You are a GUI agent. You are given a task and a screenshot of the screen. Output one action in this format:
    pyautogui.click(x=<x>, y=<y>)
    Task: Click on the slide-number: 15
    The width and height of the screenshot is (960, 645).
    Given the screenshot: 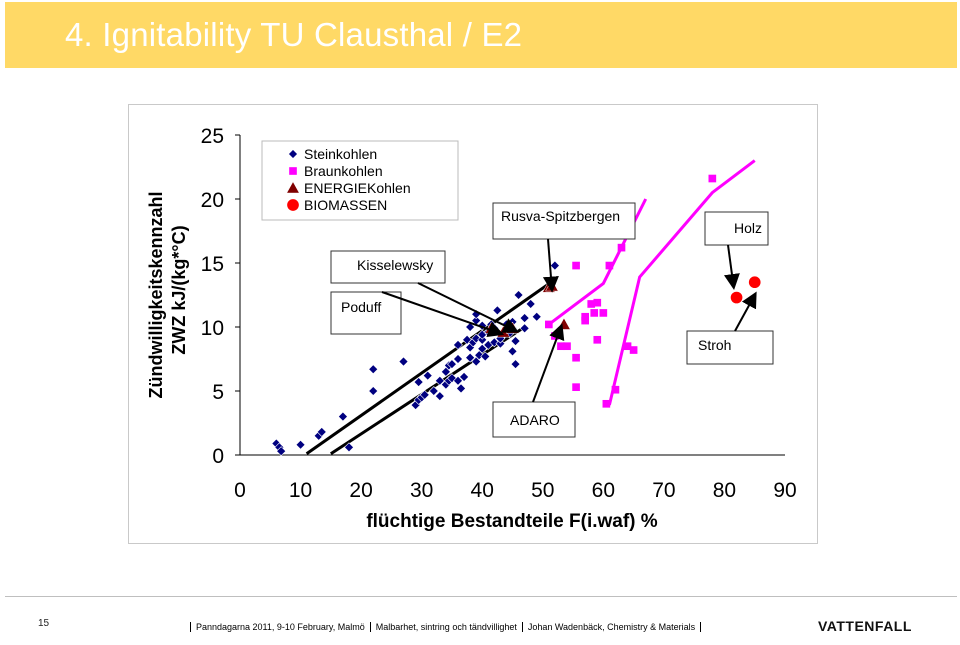 What is the action you would take?
    pyautogui.click(x=44, y=623)
    